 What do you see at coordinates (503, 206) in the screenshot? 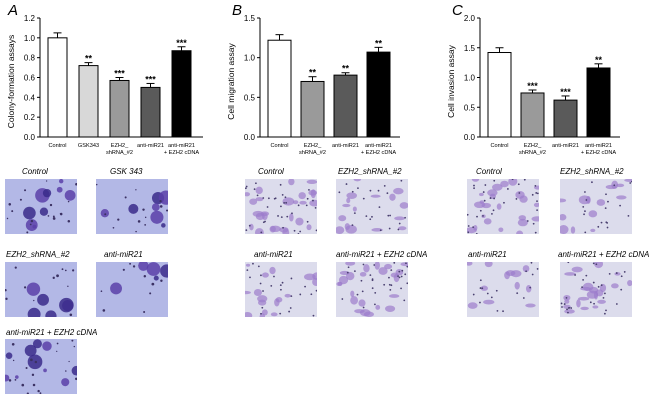
I see `micrograph-c-control` at bounding box center [503, 206].